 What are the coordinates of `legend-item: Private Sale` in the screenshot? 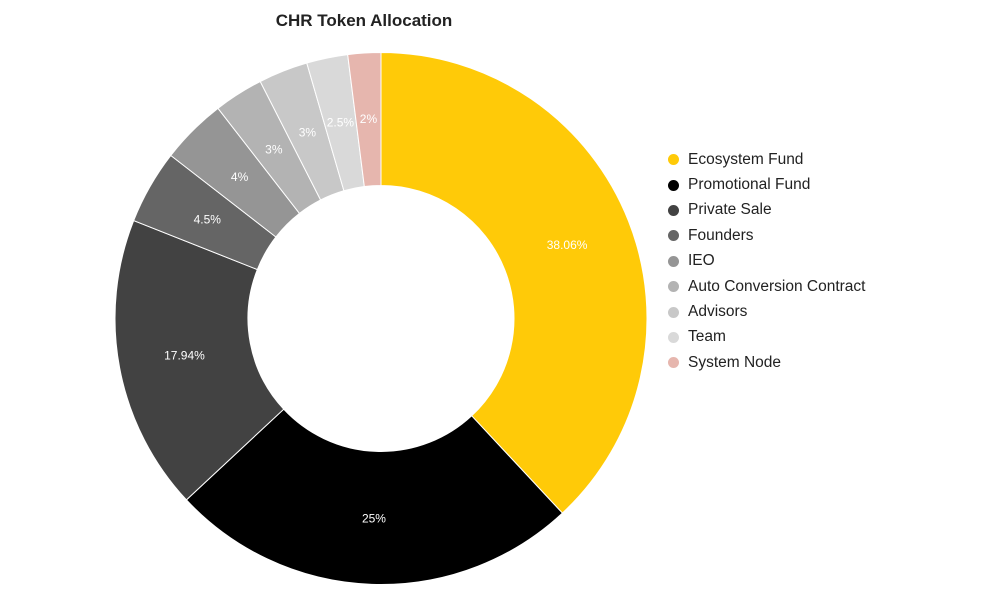 It's located at (766, 210).